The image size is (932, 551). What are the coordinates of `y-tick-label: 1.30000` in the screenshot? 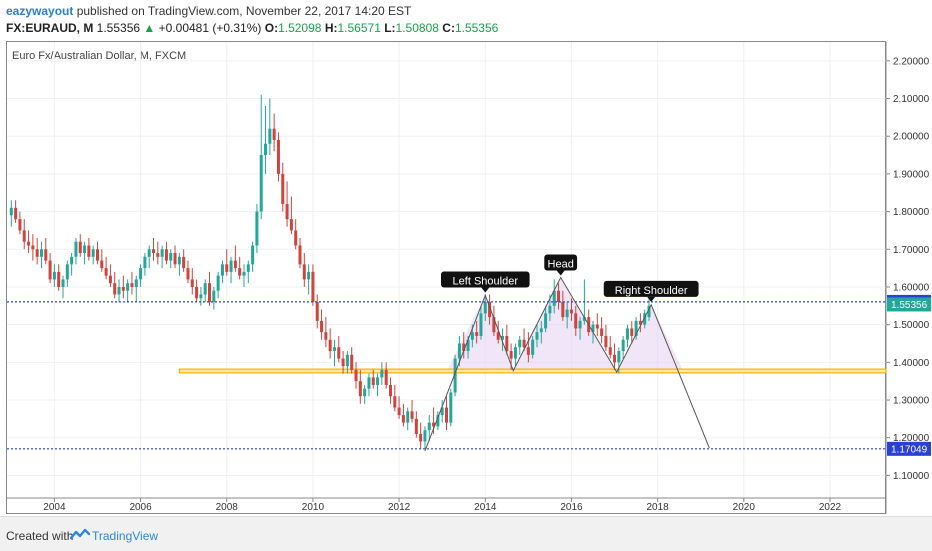 It's located at (911, 401).